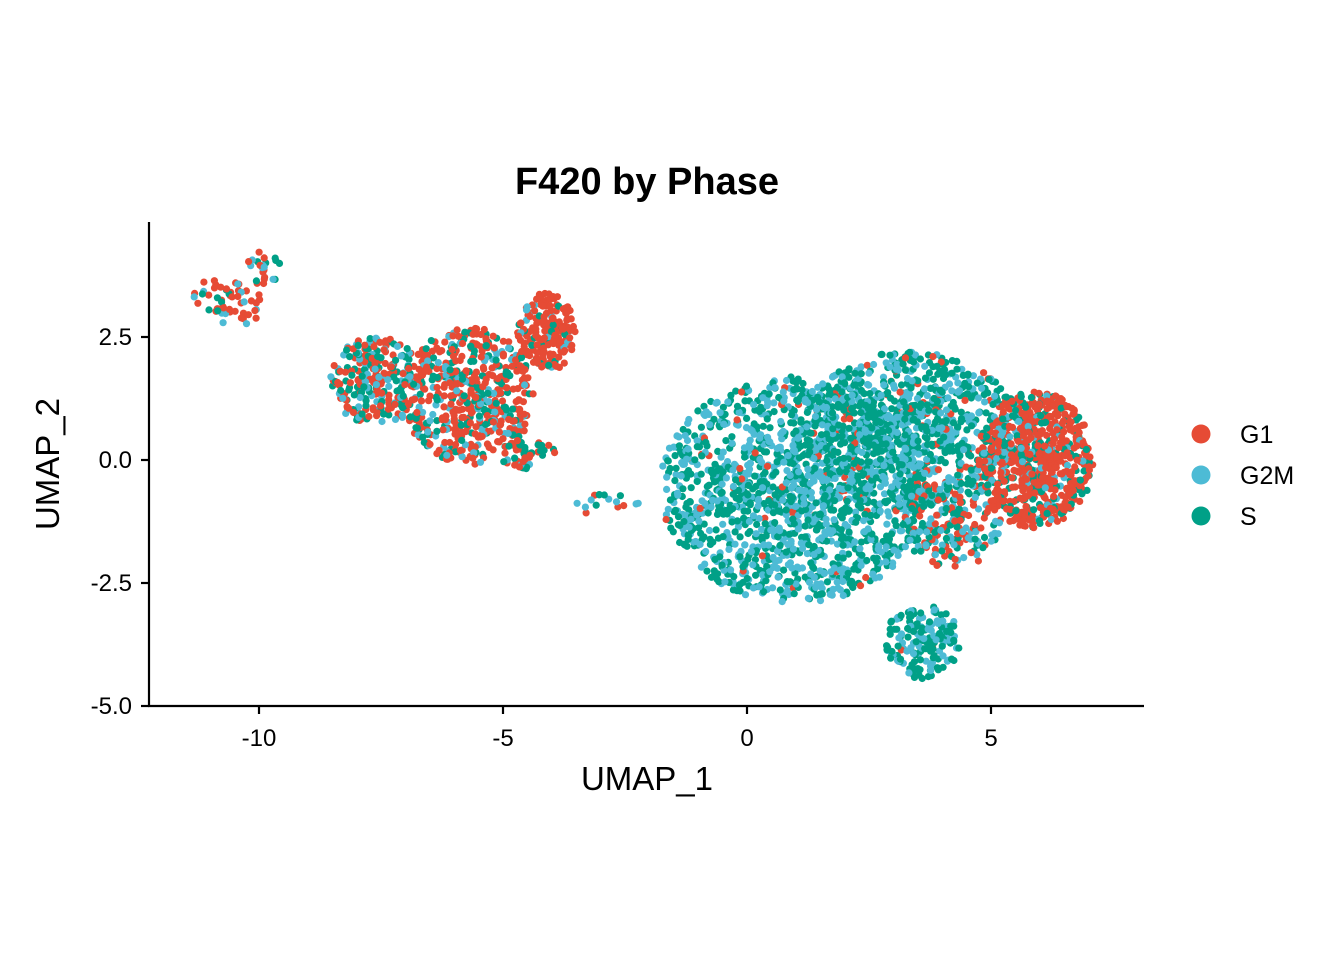 The image size is (1344, 960). I want to click on legend-label-g2m: G2M, so click(1267, 476).